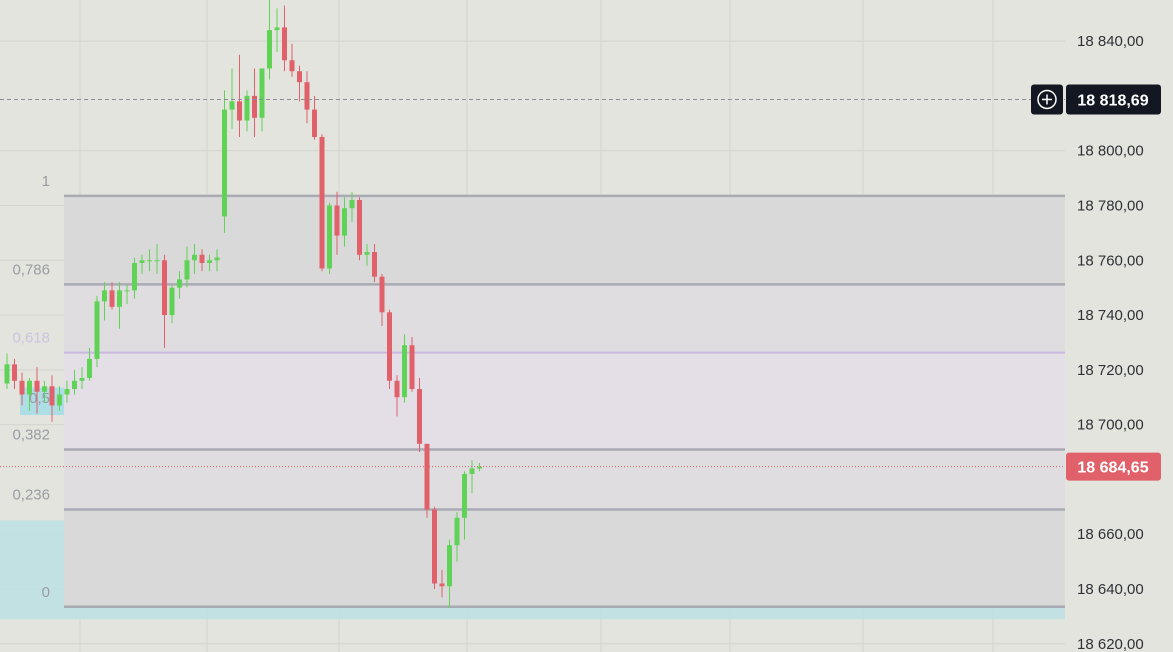 The width and height of the screenshot is (1173, 652). I want to click on fib-level-label: 1, so click(46, 181).